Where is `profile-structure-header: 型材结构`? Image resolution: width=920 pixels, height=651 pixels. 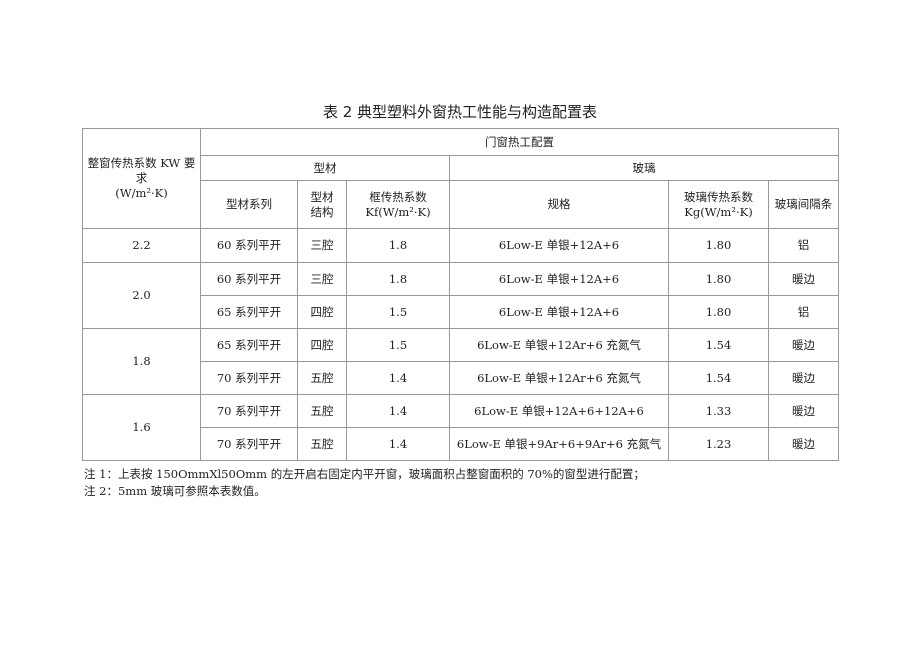
profile-structure-header: 型材结构 is located at coordinates (322, 204).